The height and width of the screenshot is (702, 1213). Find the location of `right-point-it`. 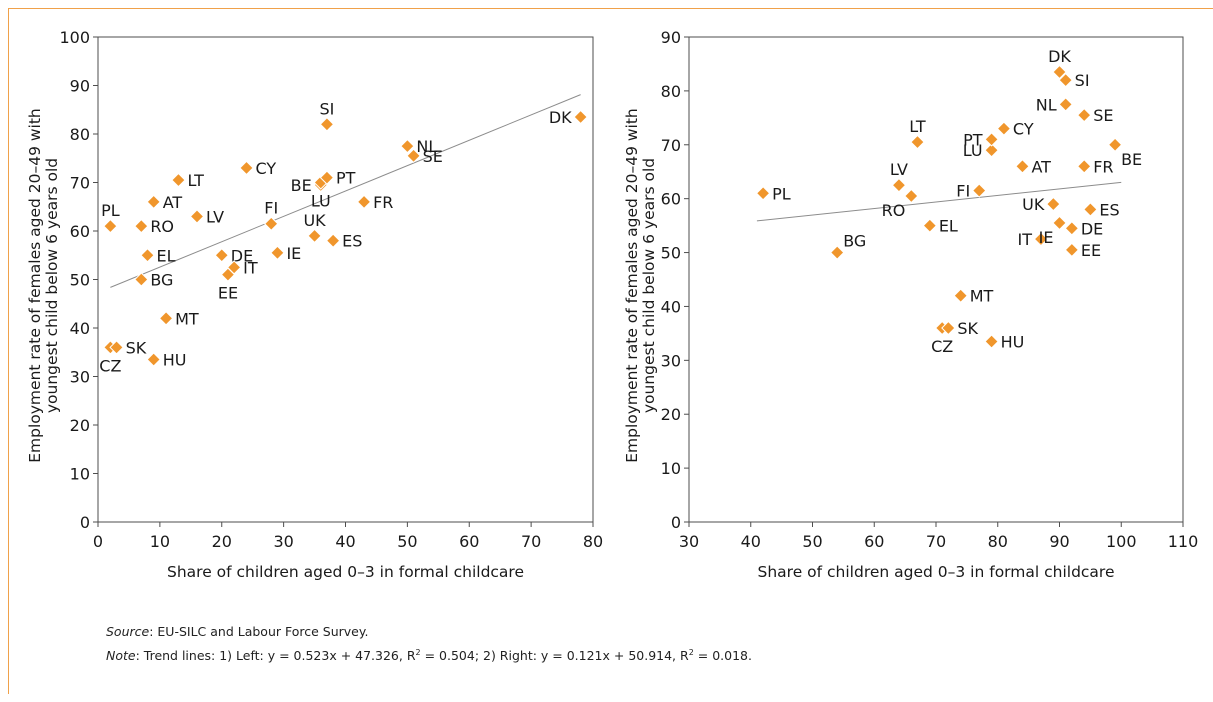

right-point-it is located at coordinates (1041, 239).